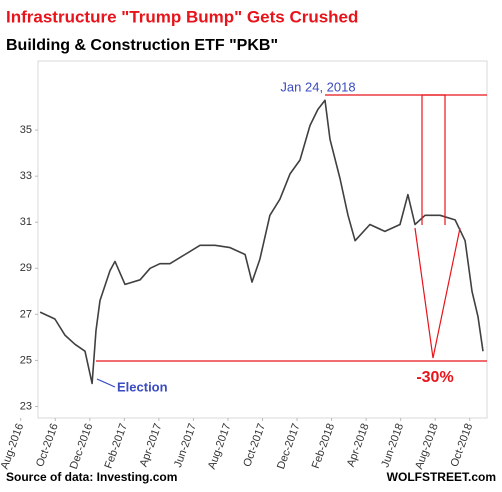 The height and width of the screenshot is (492, 502). I want to click on y-tick-label: 27, so click(26, 314).